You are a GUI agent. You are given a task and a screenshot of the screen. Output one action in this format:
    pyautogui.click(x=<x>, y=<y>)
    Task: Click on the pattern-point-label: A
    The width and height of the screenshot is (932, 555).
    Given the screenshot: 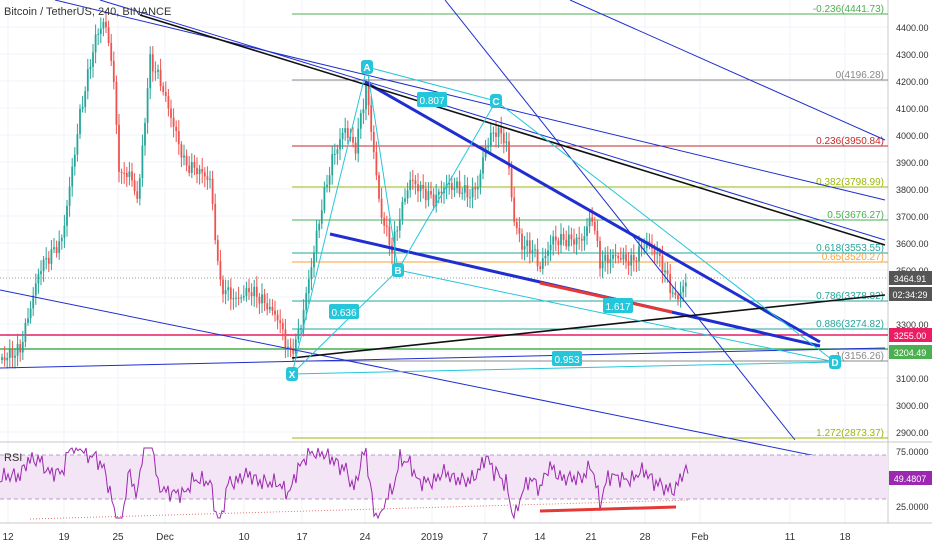 What is the action you would take?
    pyautogui.click(x=366, y=68)
    